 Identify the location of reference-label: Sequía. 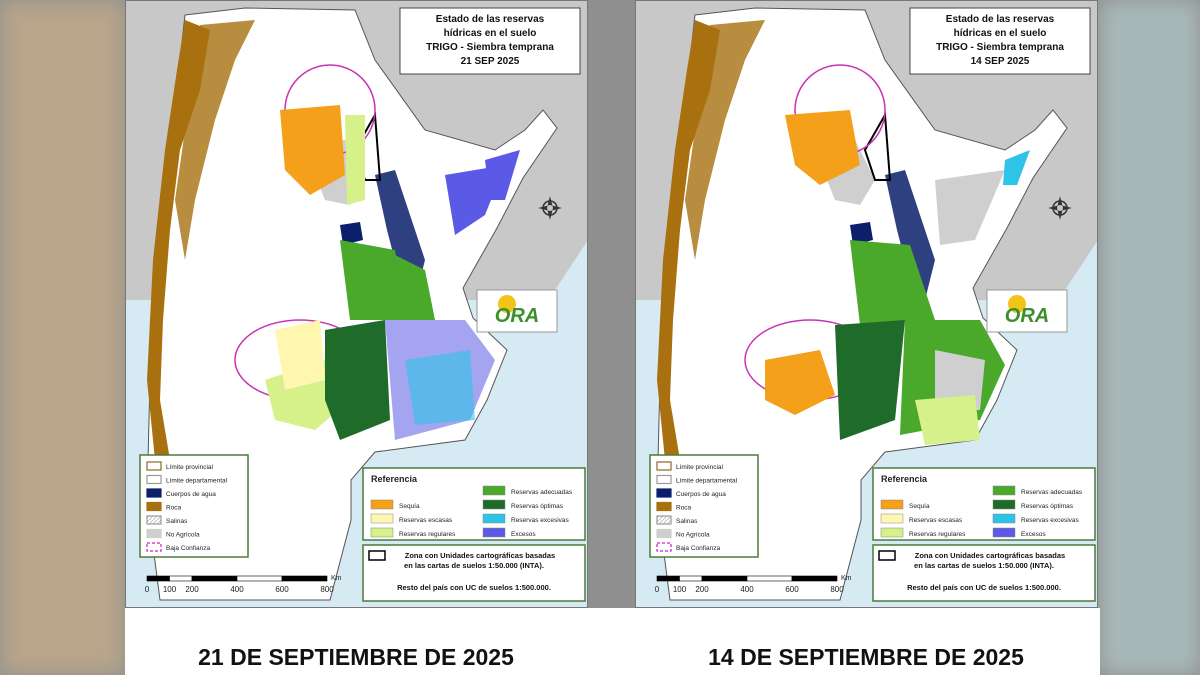
(409, 506).